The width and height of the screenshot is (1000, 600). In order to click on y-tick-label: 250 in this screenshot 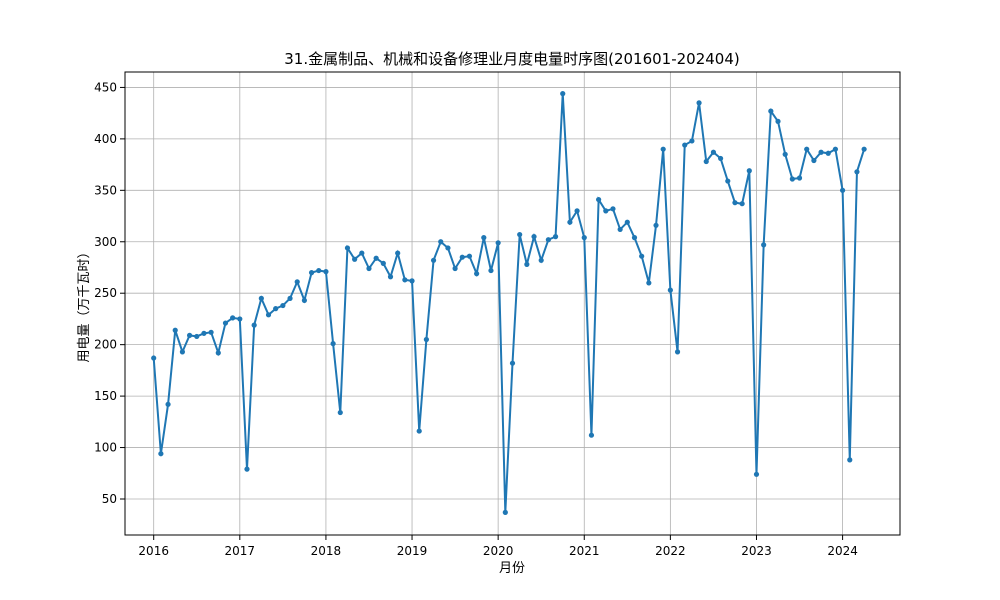, I will do `click(105, 293)`.